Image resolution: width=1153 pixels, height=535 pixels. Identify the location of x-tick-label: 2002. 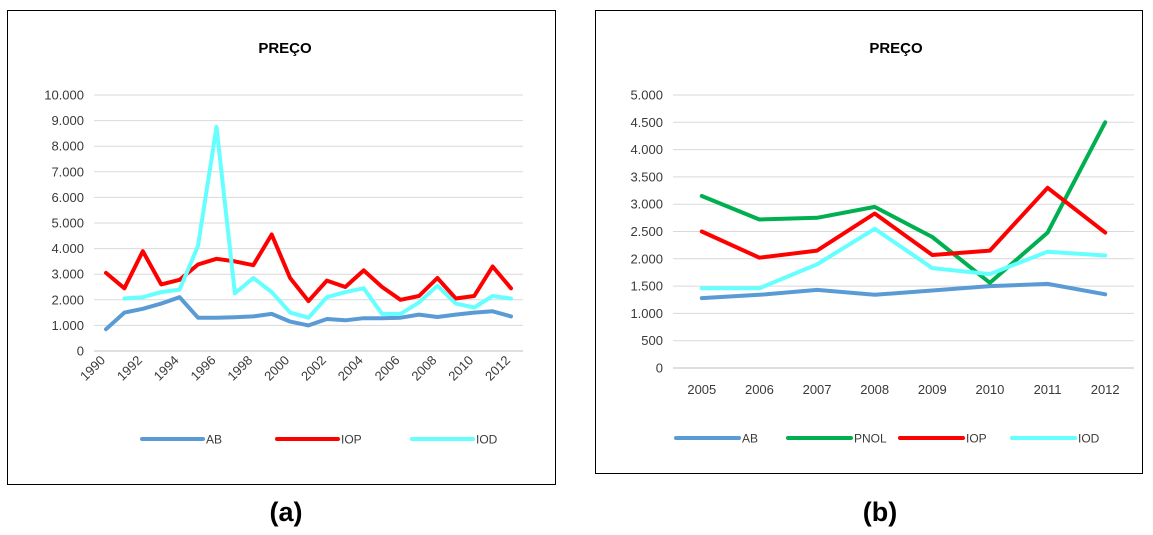
(313, 368).